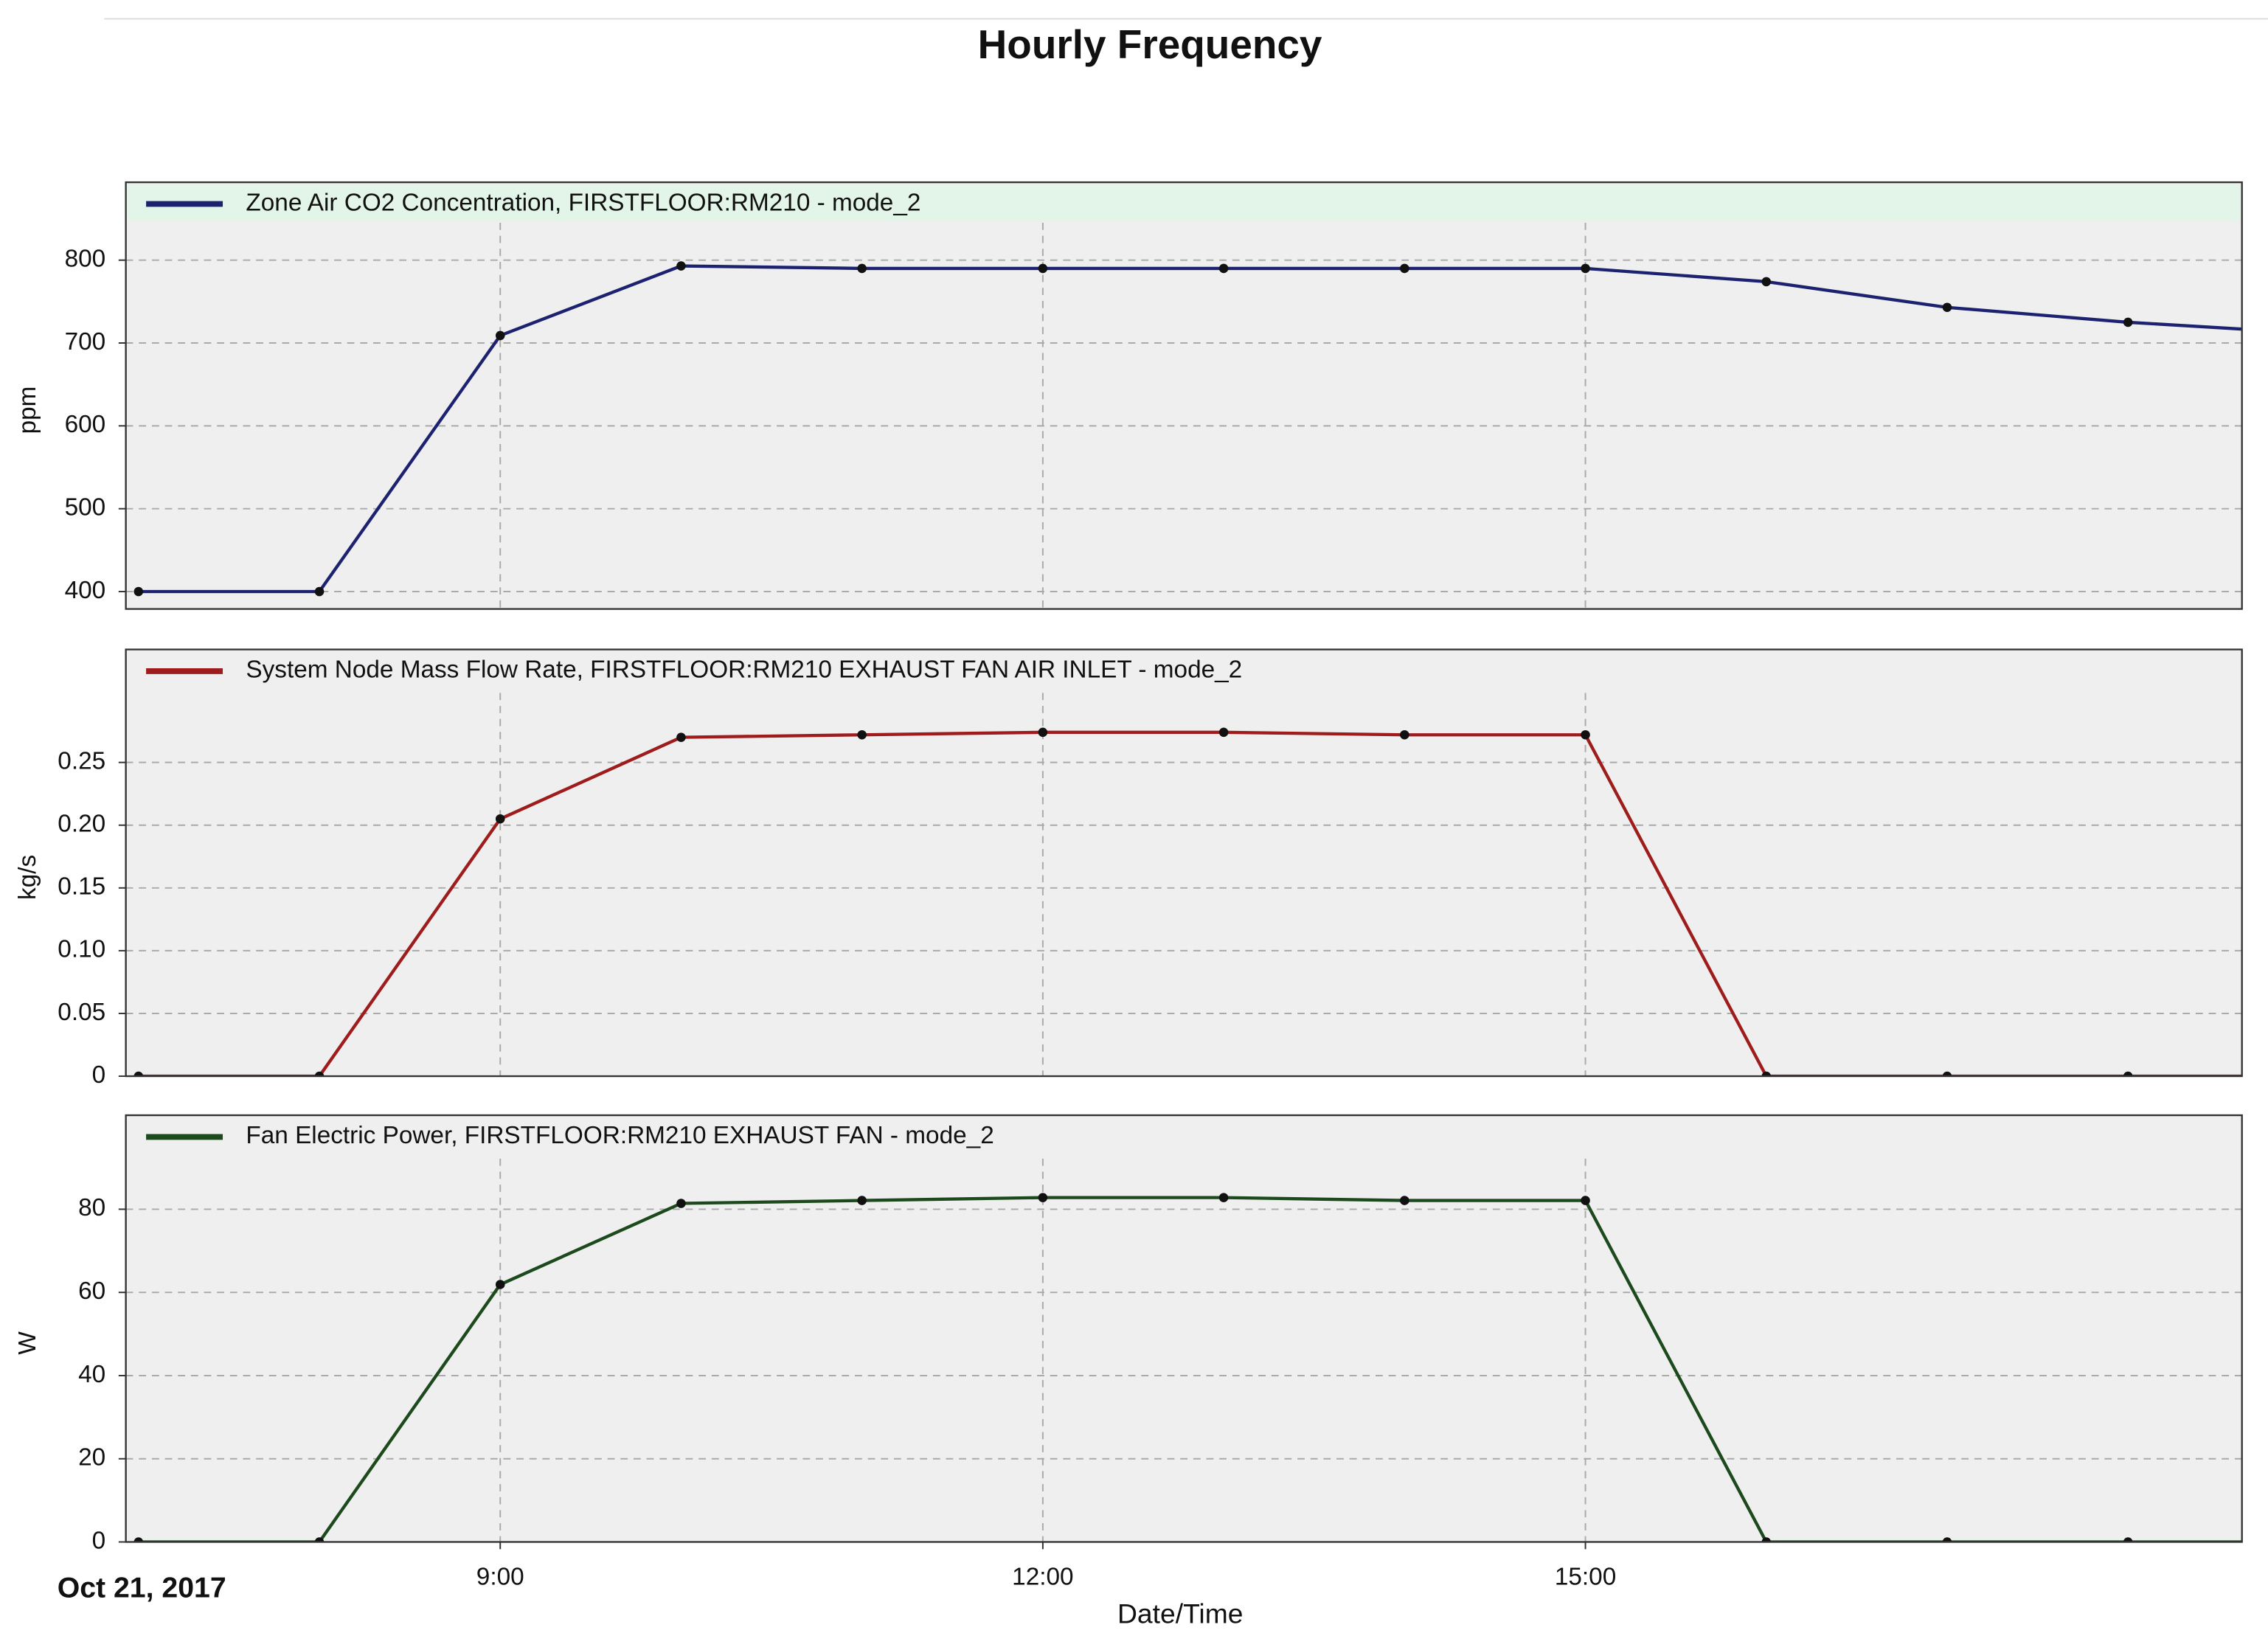 The height and width of the screenshot is (1650, 2268). What do you see at coordinates (81, 949) in the screenshot?
I see `y-tick-label: 0.10` at bounding box center [81, 949].